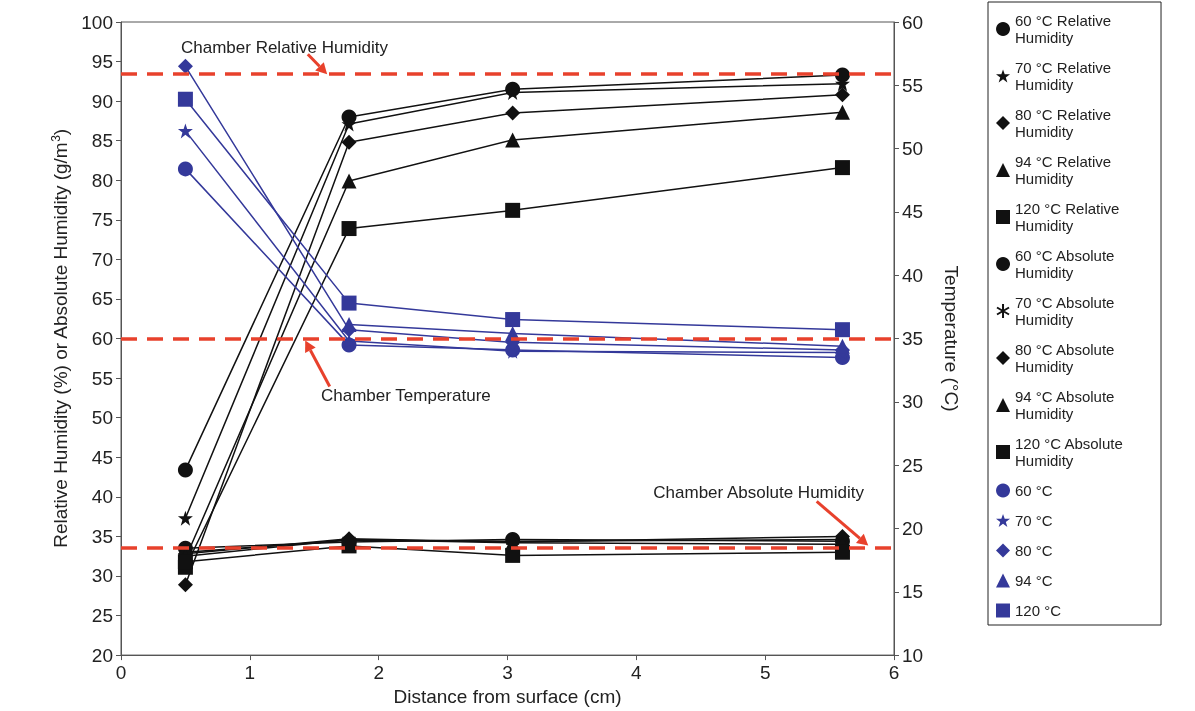  Describe the element at coordinates (102, 259) in the screenshot. I see `y-tick-label: 70` at that location.